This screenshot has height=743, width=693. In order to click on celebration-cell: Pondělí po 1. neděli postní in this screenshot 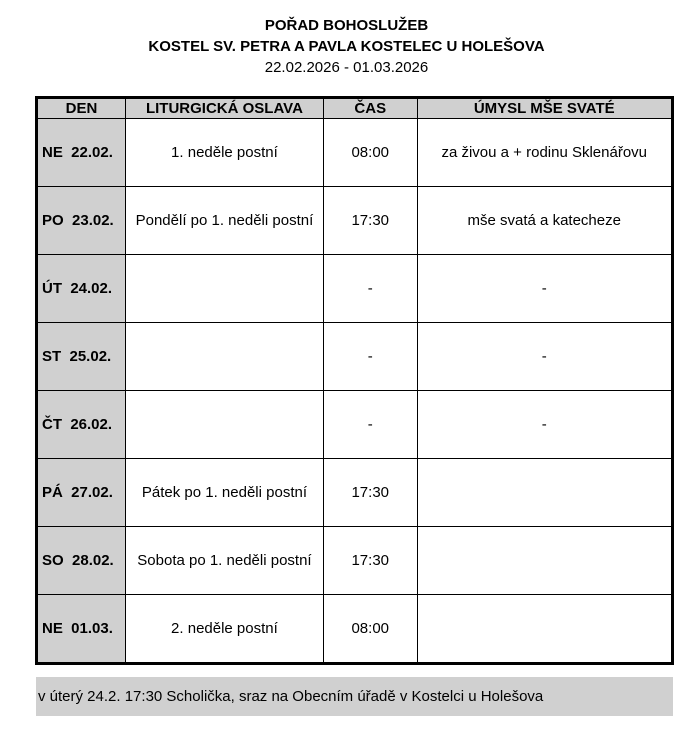, I will do `click(224, 220)`.